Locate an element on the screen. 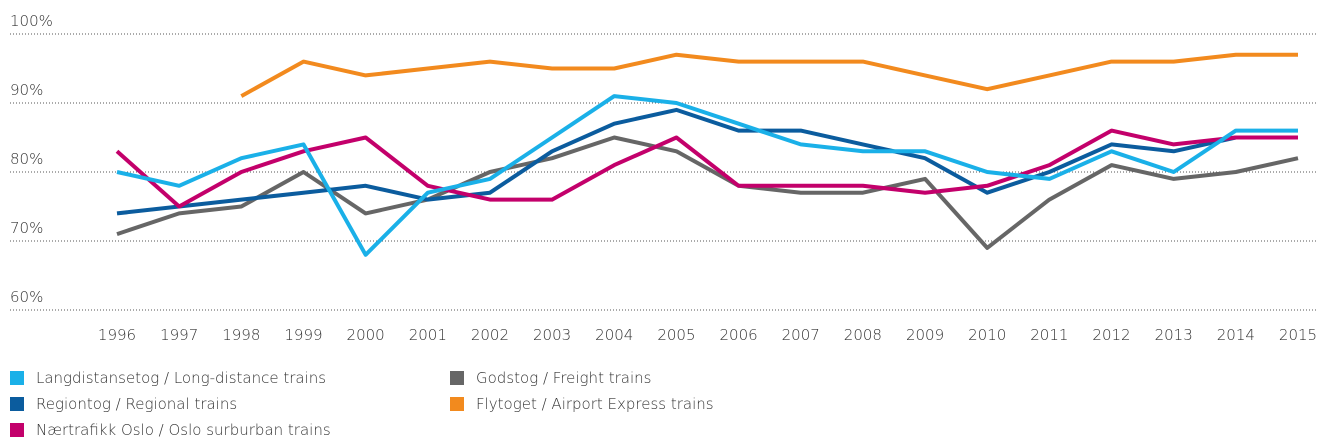 The height and width of the screenshot is (442, 1323). legend-label: Langdistansetog / Long-distance trains is located at coordinates (181, 378).